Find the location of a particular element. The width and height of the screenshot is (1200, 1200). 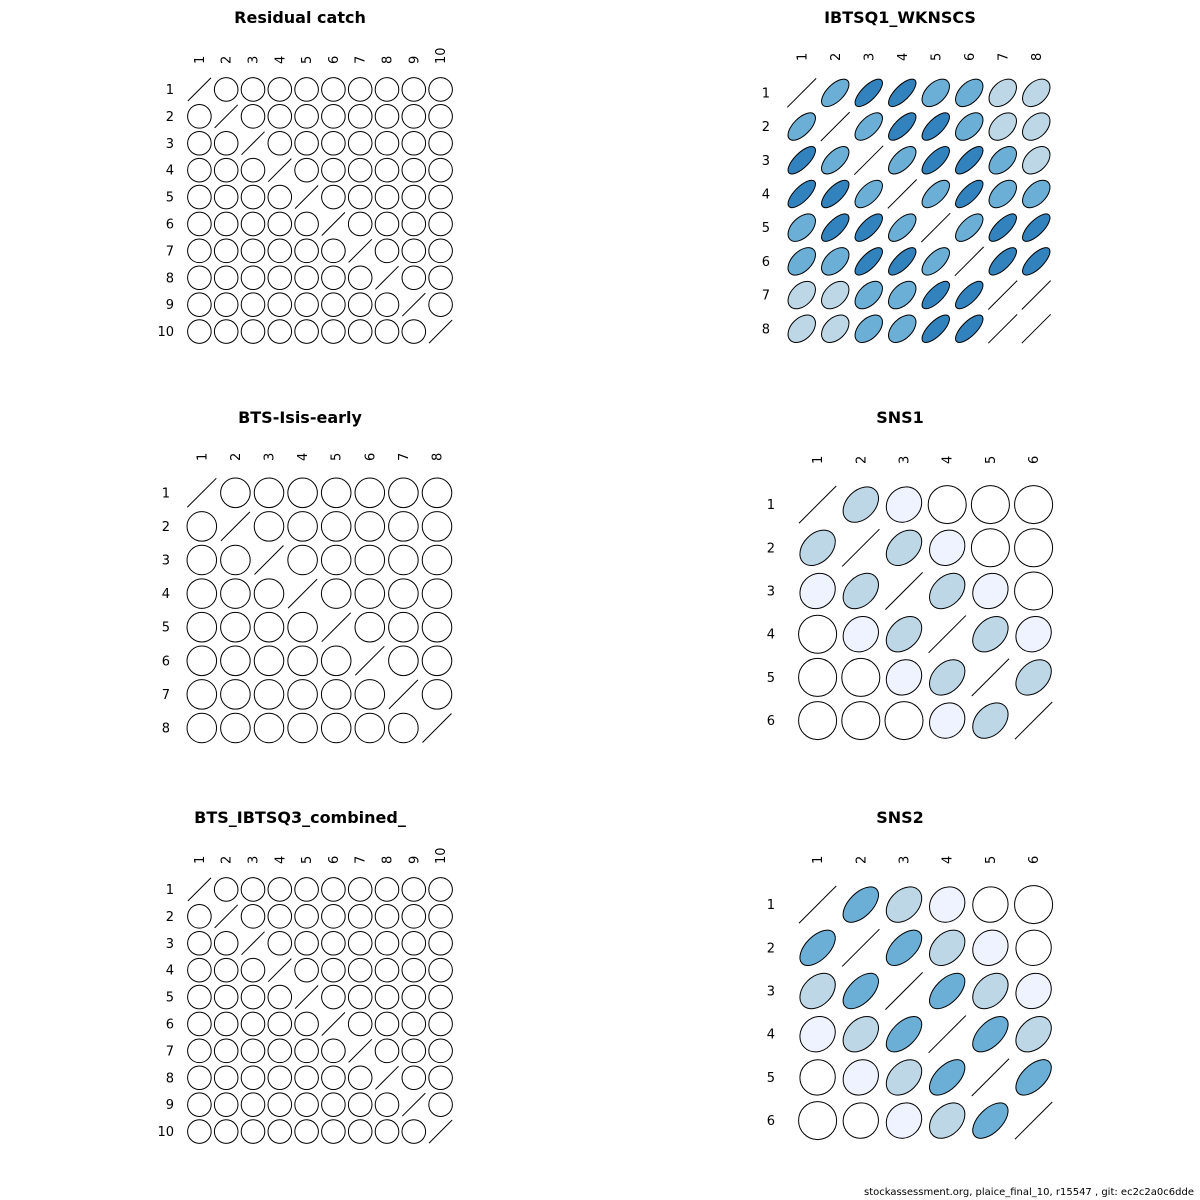

row-label: 4 is located at coordinates (771, 1035).